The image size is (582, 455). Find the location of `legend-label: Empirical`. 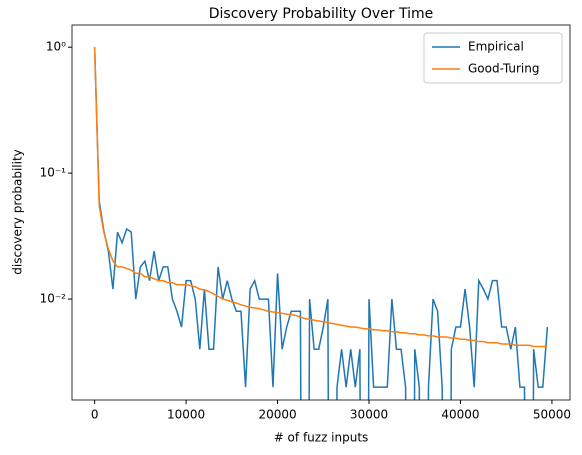

legend-label: Empirical is located at coordinates (496, 47).